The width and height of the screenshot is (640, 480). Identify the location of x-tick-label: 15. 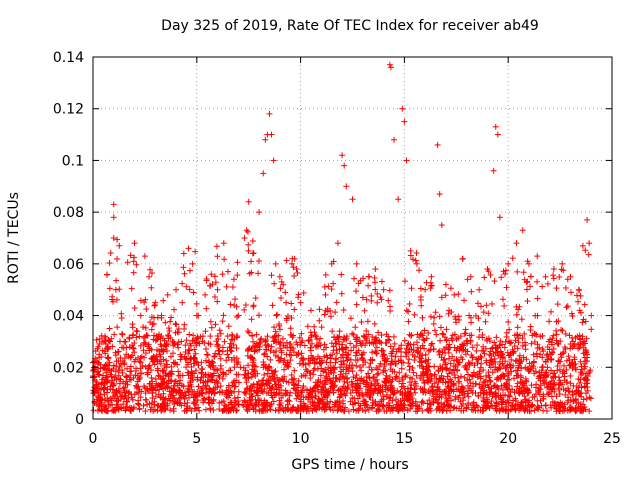
(404, 439).